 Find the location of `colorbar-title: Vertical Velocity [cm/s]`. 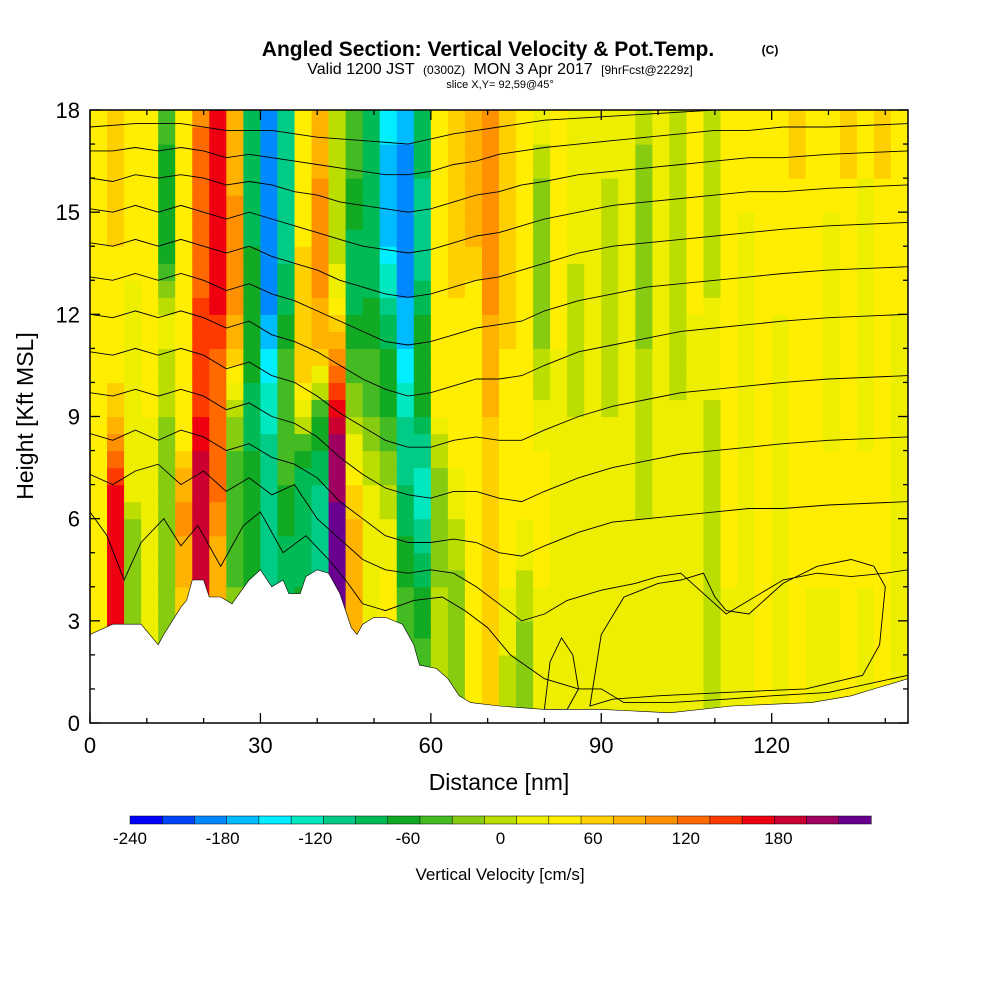

colorbar-title: Vertical Velocity [cm/s] is located at coordinates (499, 874).